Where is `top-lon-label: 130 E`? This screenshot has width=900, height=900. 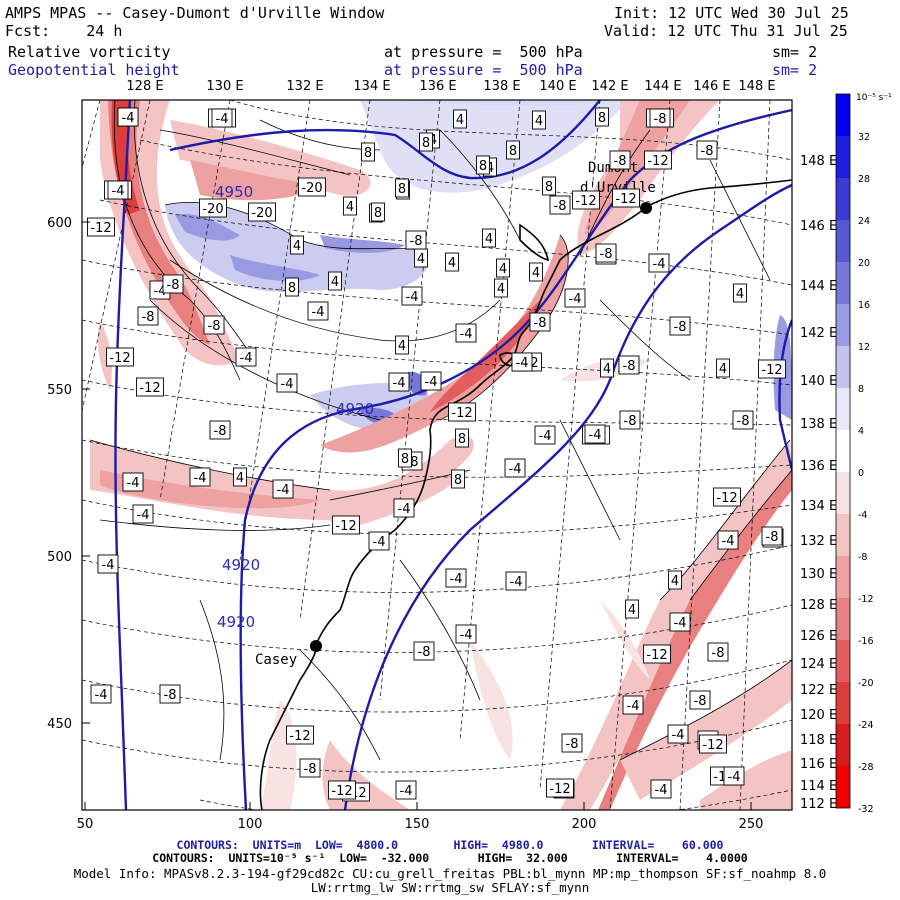
top-lon-label: 130 E is located at coordinates (224, 86).